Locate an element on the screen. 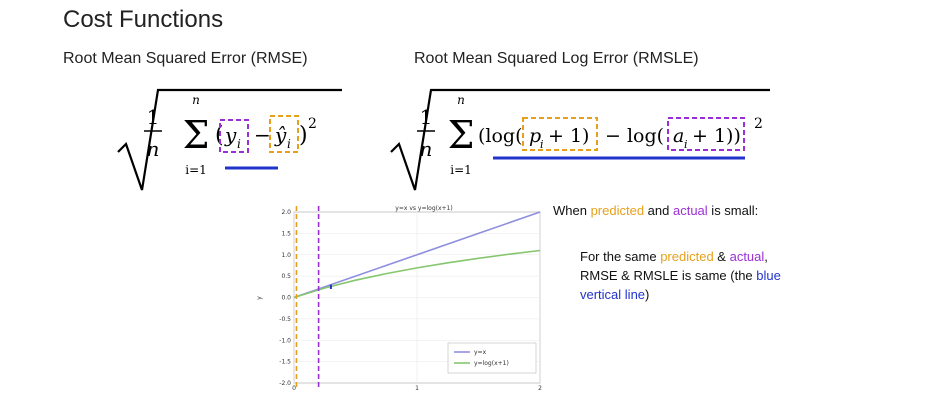 The width and height of the screenshot is (927, 401). note-text-b: and is located at coordinates (658, 210).